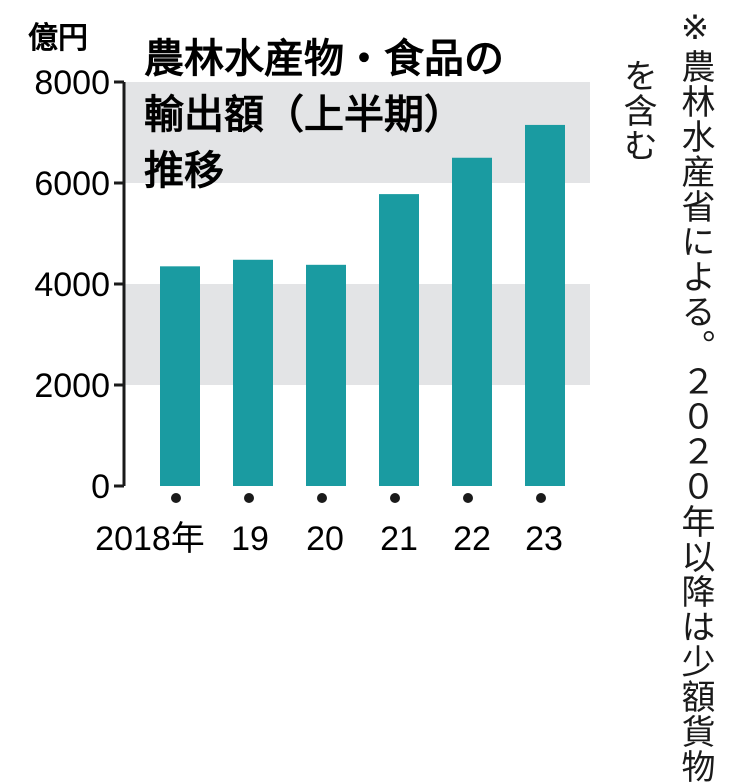 The height and width of the screenshot is (784, 750). What do you see at coordinates (544, 539) in the screenshot?
I see `x-tick-label: 23` at bounding box center [544, 539].